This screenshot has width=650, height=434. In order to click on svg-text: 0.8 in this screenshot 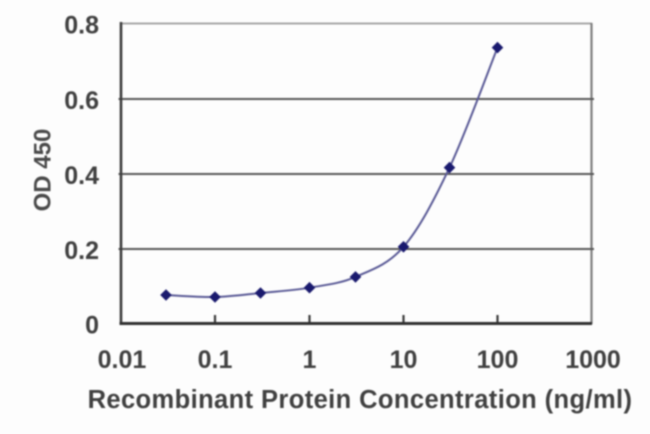, I will do `click(81, 26)`.